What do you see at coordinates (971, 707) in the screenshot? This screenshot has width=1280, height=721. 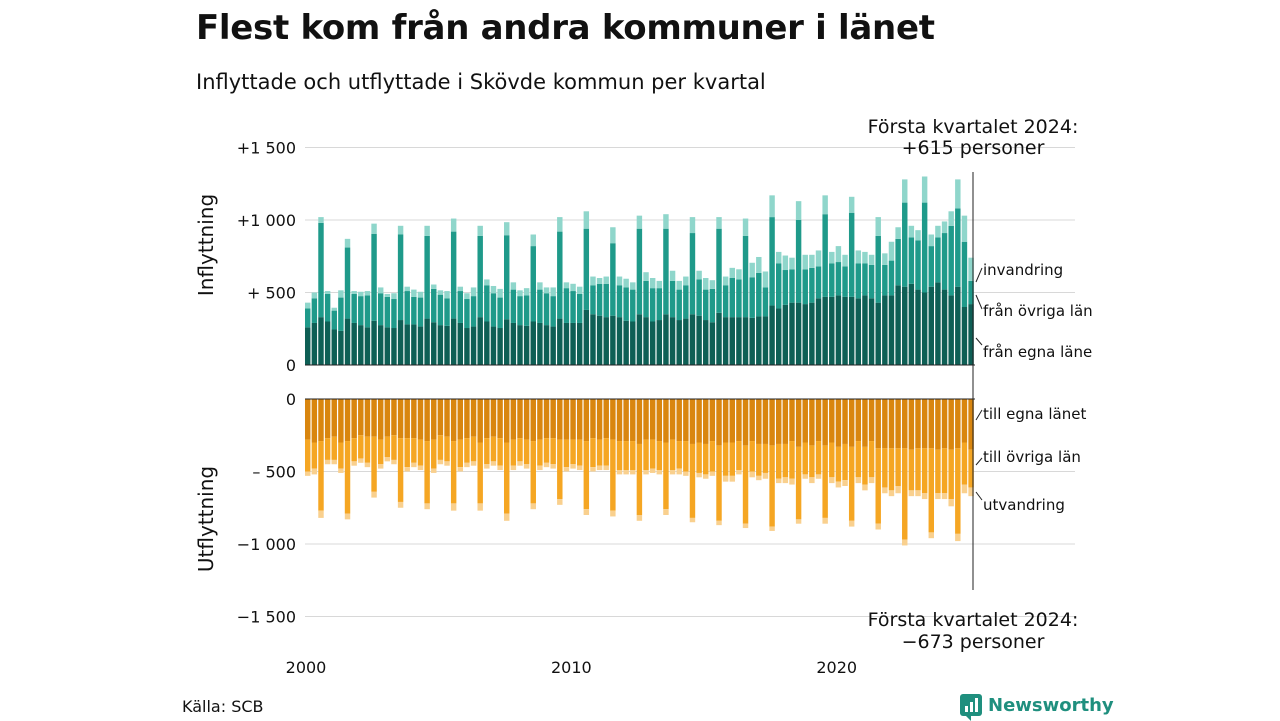 I see `newsworthy-icon` at bounding box center [971, 707].